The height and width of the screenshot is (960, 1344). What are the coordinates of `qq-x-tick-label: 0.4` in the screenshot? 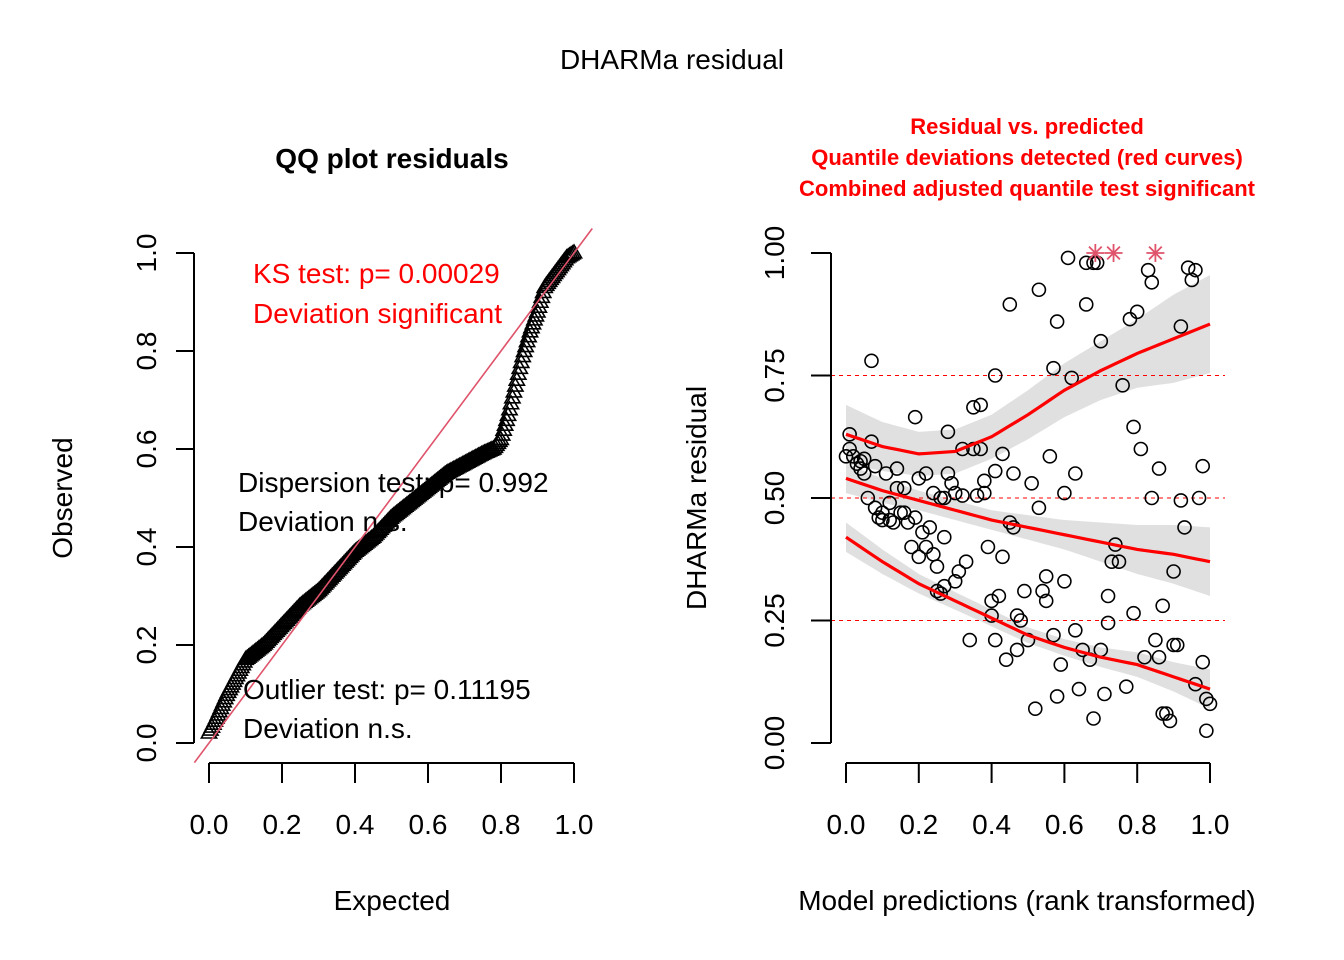 It's located at (355, 824).